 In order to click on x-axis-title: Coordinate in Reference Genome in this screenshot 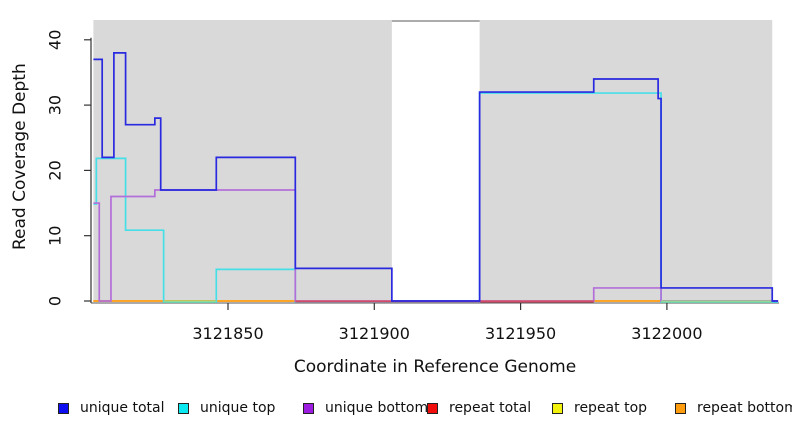, I will do `click(435, 367)`.